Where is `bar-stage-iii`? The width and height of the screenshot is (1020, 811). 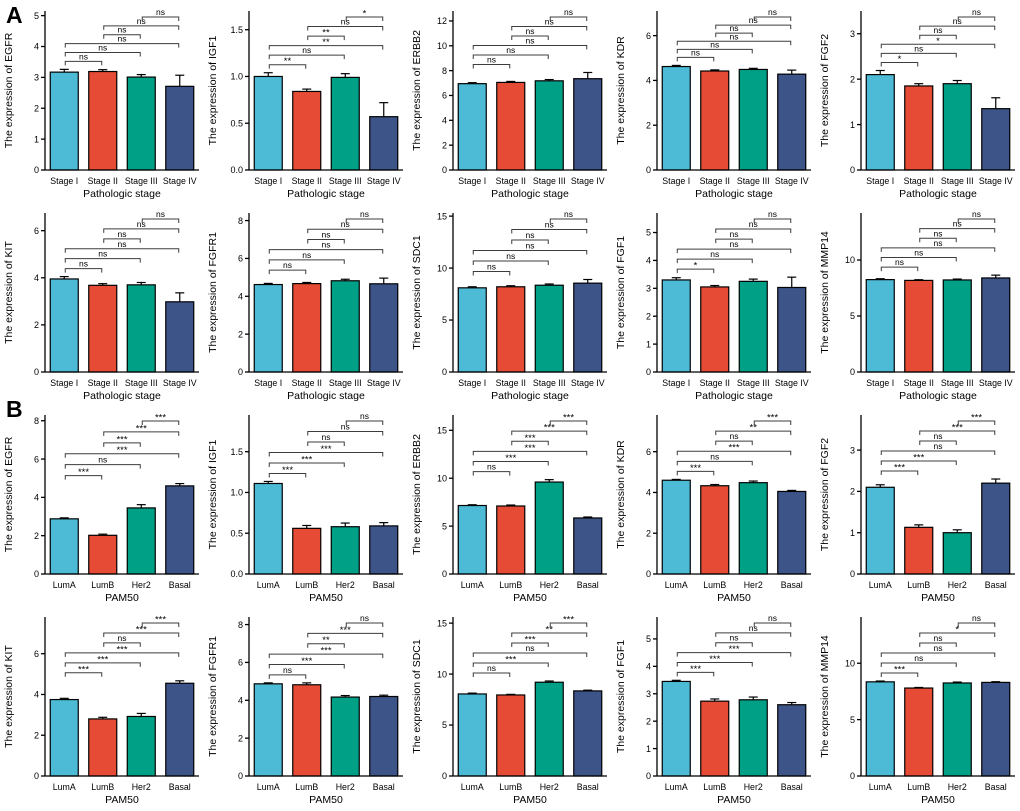
bar-stage-iii is located at coordinates (957, 326).